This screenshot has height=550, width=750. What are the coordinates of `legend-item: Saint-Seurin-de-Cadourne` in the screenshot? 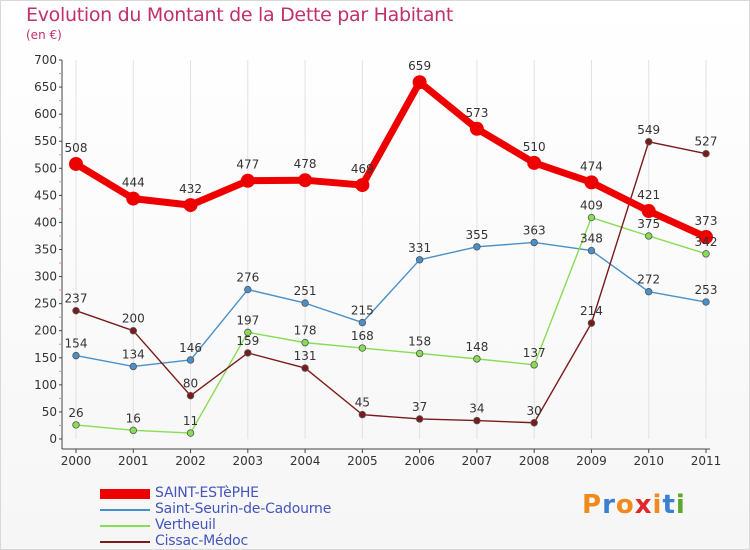 It's located at (260, 510).